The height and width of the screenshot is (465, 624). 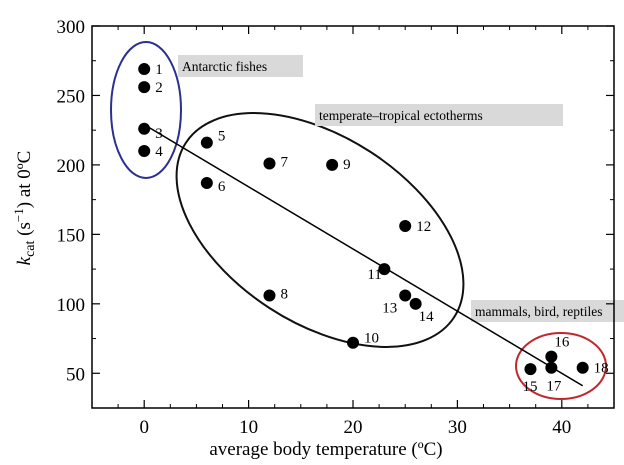 I want to click on x-tick-label: 40, so click(x=561, y=427).